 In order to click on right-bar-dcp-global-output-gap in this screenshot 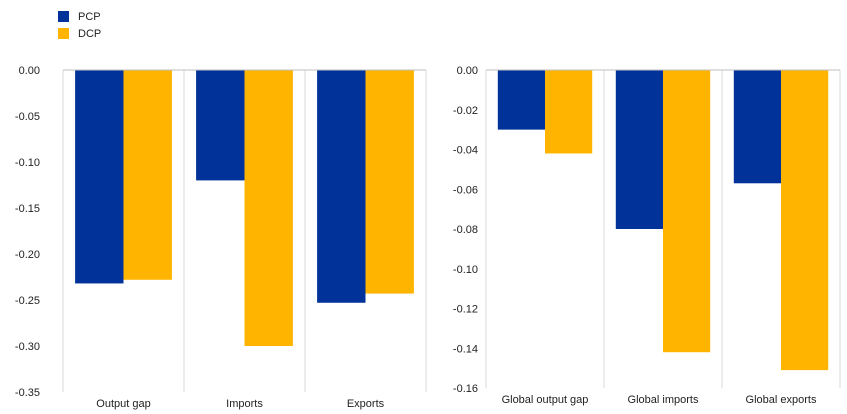, I will do `click(569, 112)`.